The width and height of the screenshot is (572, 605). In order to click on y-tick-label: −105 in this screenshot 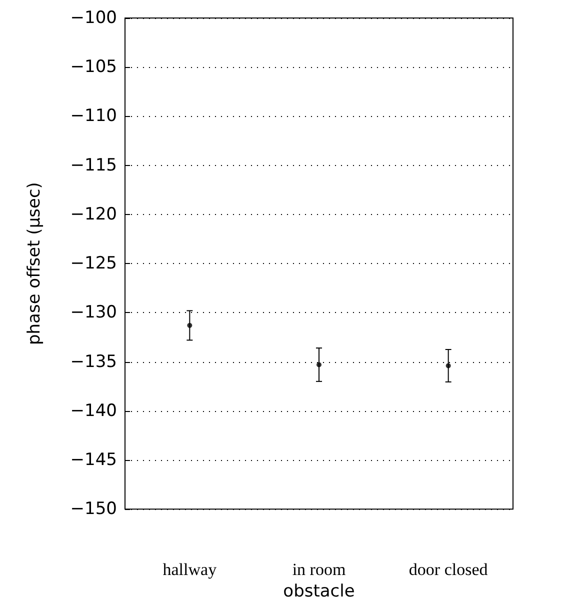, I will do `click(93, 67)`.